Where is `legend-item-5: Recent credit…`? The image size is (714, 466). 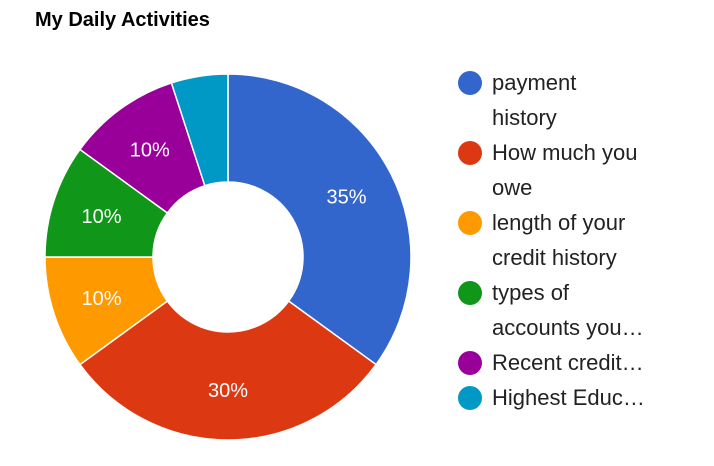 legend-item-5: Recent credit… is located at coordinates (583, 365).